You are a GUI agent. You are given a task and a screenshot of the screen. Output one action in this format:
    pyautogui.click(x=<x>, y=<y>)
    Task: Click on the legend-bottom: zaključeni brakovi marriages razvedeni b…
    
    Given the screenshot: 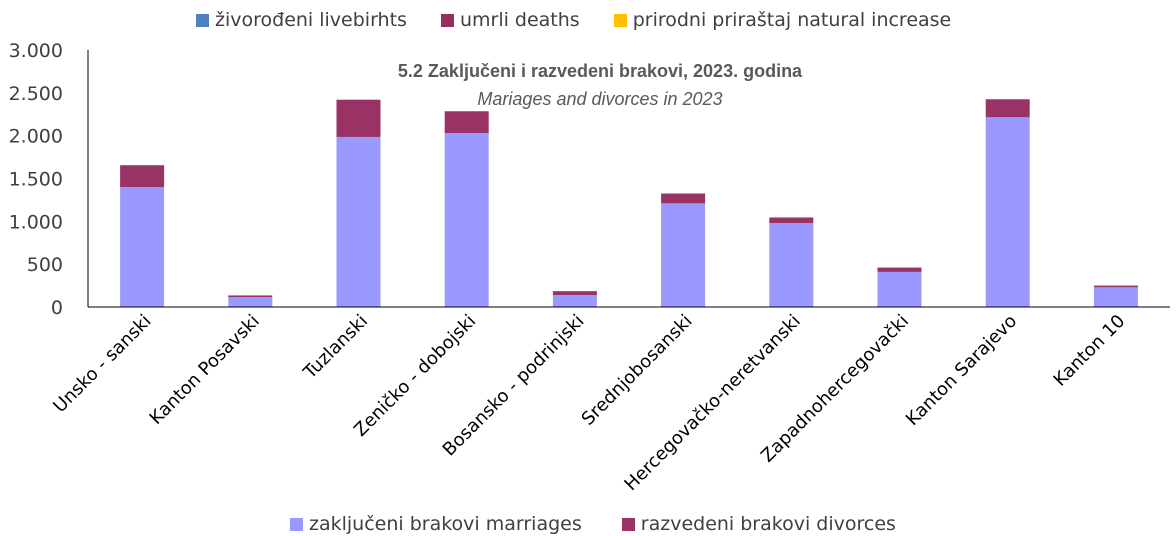 What is the action you would take?
    pyautogui.click(x=613, y=524)
    